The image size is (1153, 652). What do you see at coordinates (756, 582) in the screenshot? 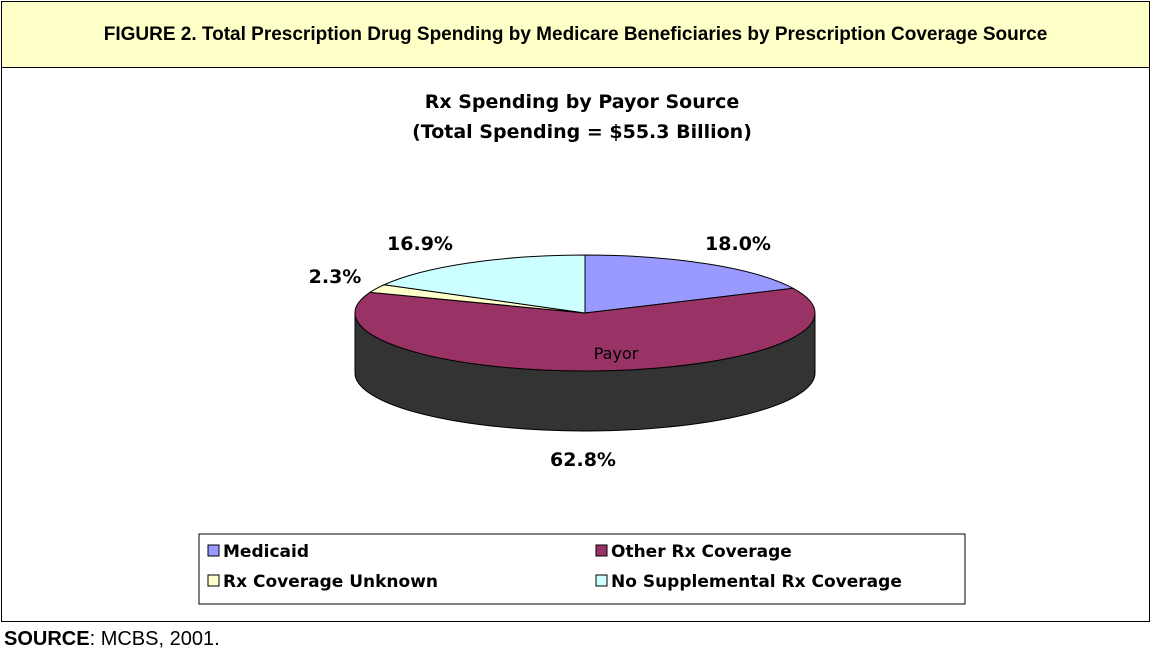
I see `legend-label-no-supplemental-rx-coverage: No Supplemental Rx Coverage` at bounding box center [756, 582].